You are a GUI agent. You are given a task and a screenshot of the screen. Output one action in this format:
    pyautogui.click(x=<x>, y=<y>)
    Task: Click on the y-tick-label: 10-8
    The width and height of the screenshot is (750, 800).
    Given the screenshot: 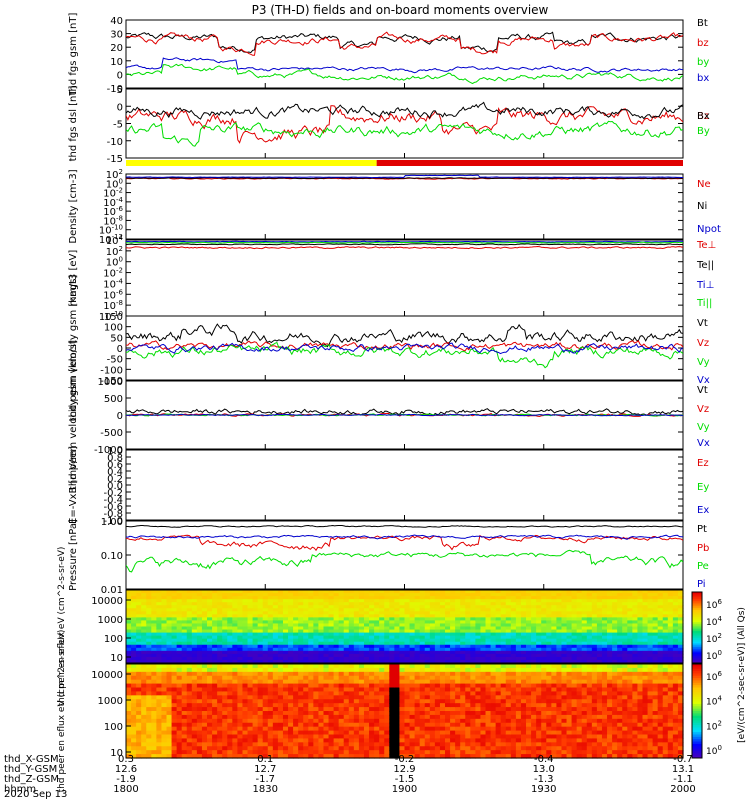 What is the action you would take?
    pyautogui.click(x=113, y=220)
    